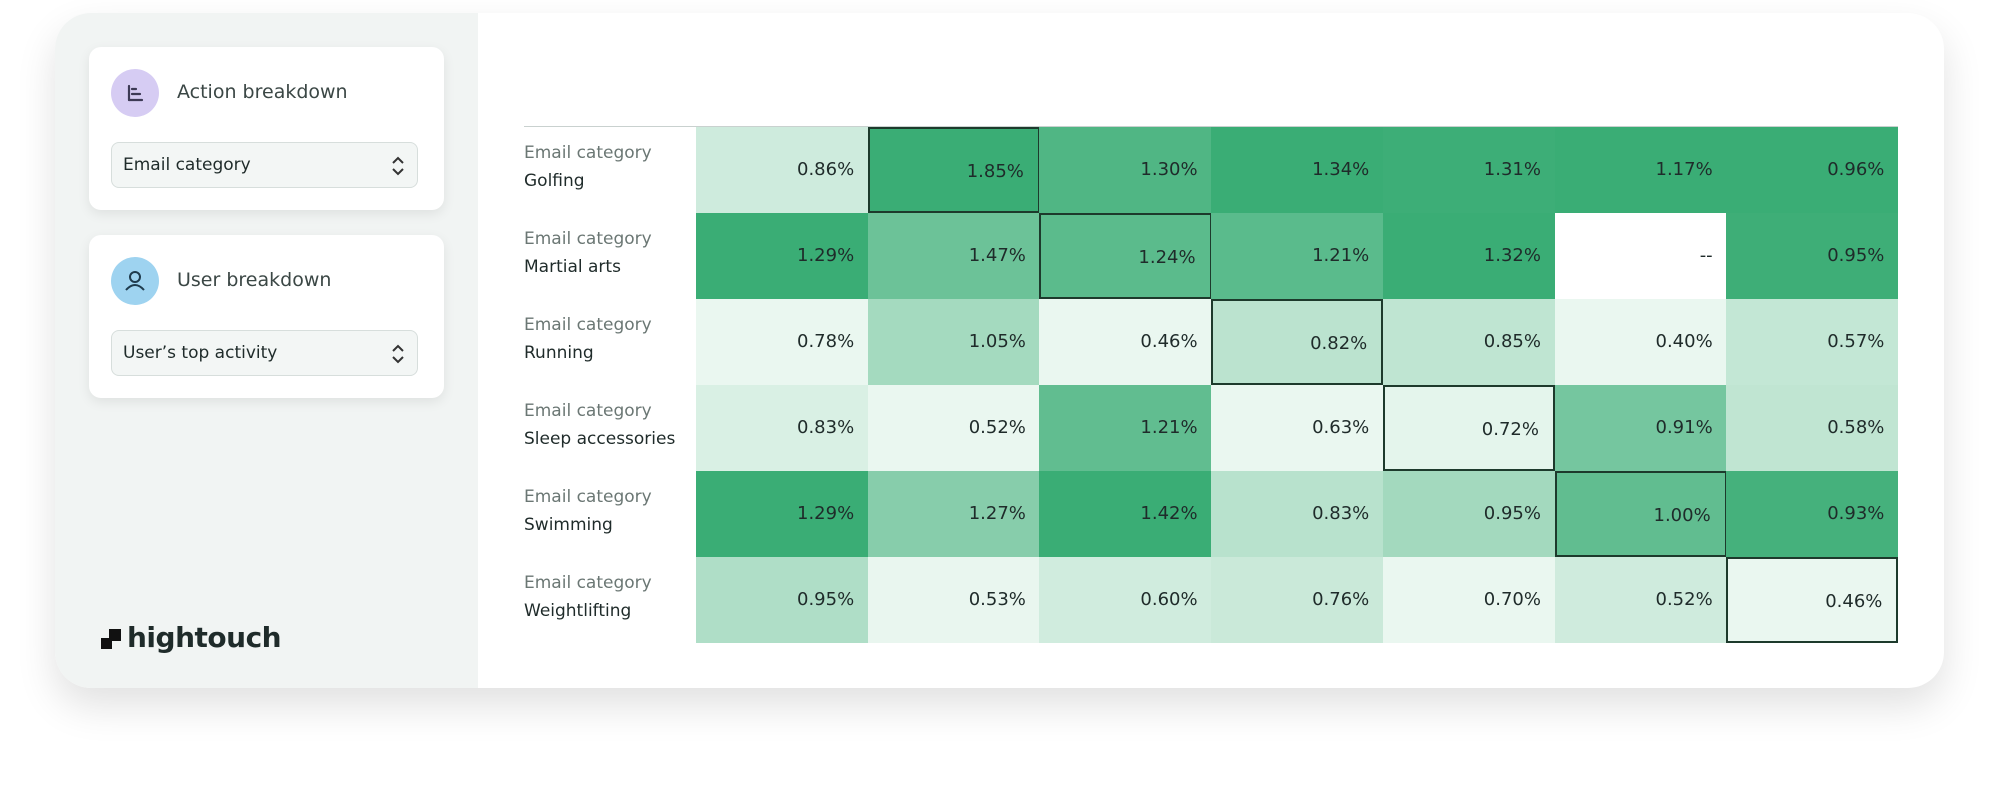 The height and width of the screenshot is (785, 1999). I want to click on action-panel: Action breakdown Email category, so click(266, 128).